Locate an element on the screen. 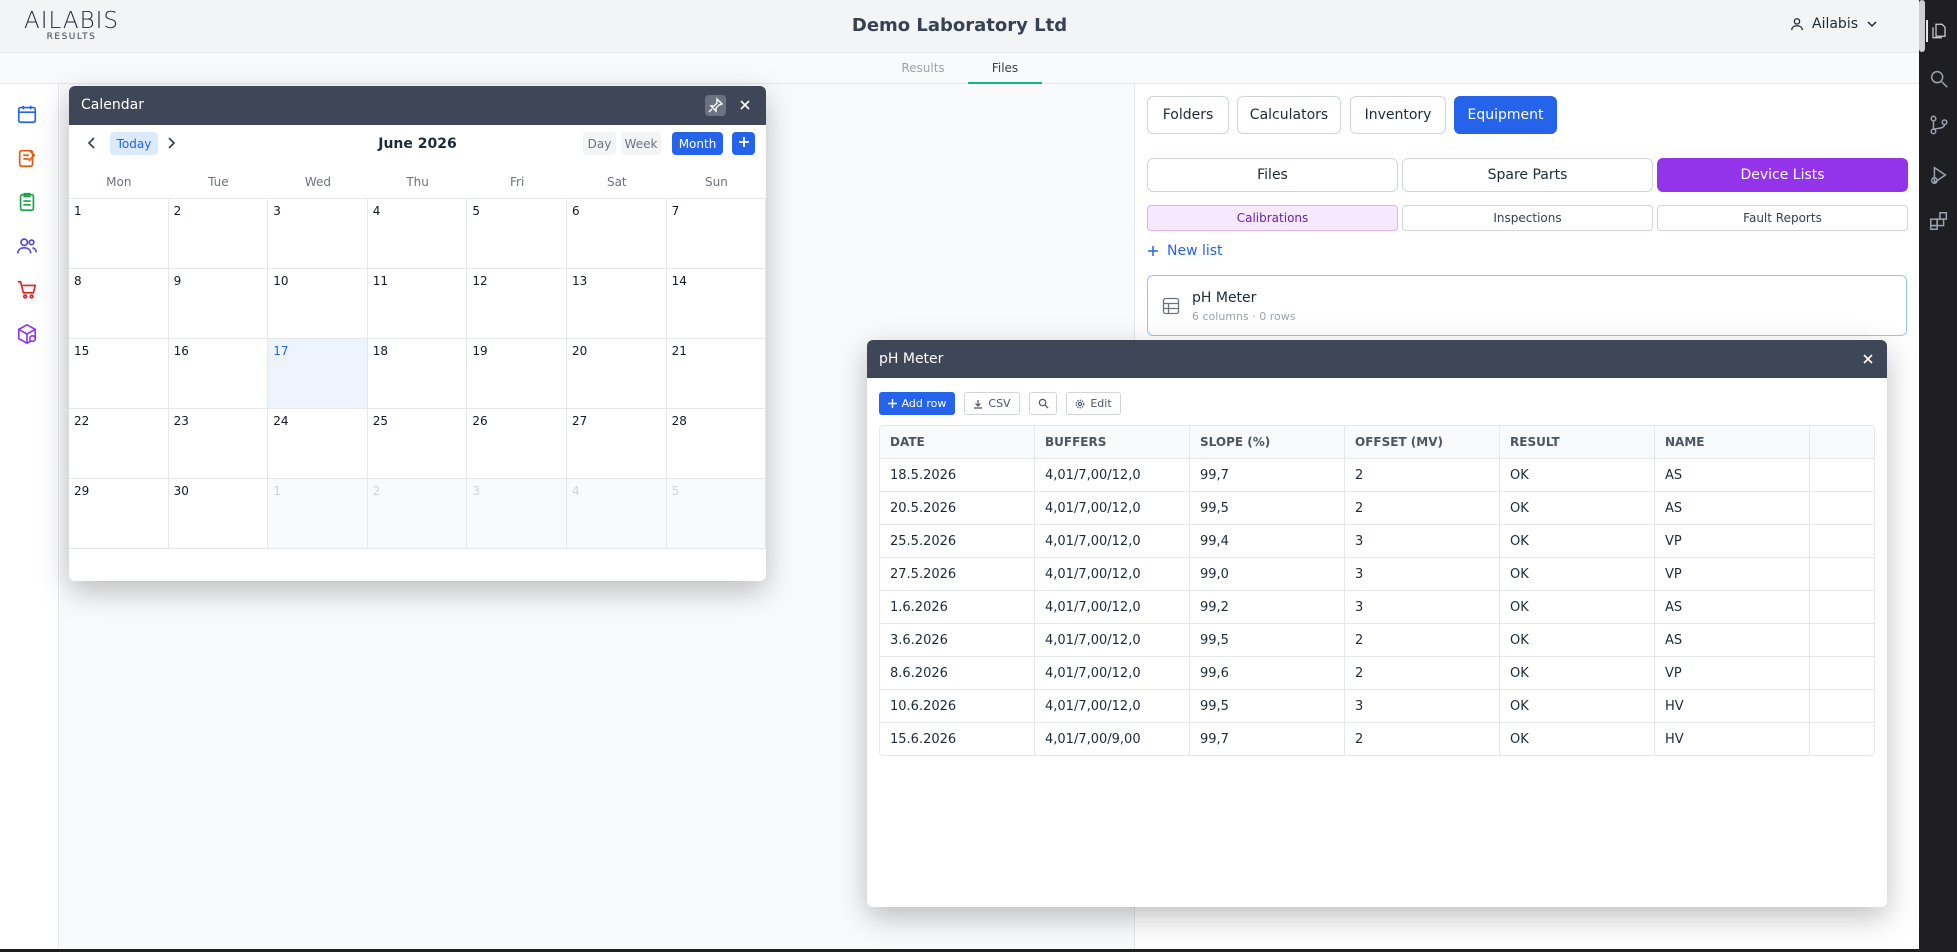 The height and width of the screenshot is (952, 1957). table-cell: 4,01/7,00/9,00 is located at coordinates (1112, 739).